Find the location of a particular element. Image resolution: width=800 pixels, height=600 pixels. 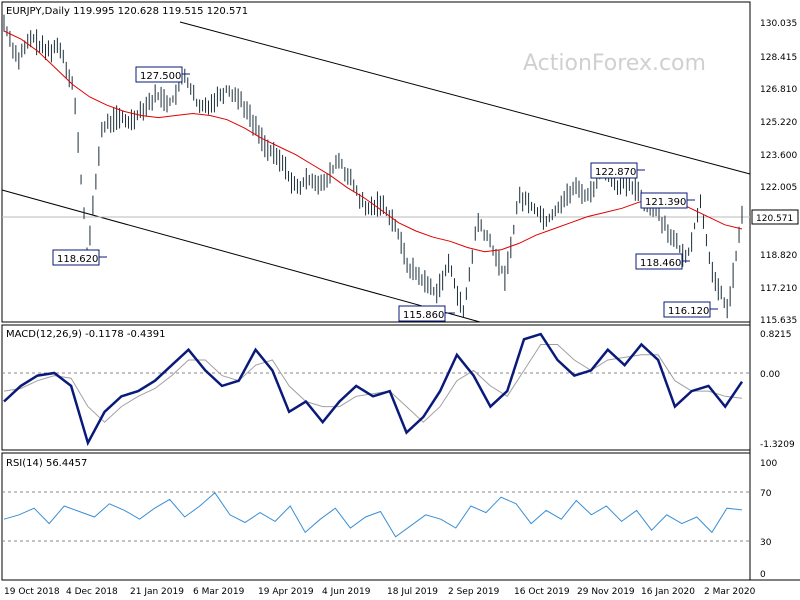

x-label-10: 16 Jan 2020 is located at coordinates (668, 592).